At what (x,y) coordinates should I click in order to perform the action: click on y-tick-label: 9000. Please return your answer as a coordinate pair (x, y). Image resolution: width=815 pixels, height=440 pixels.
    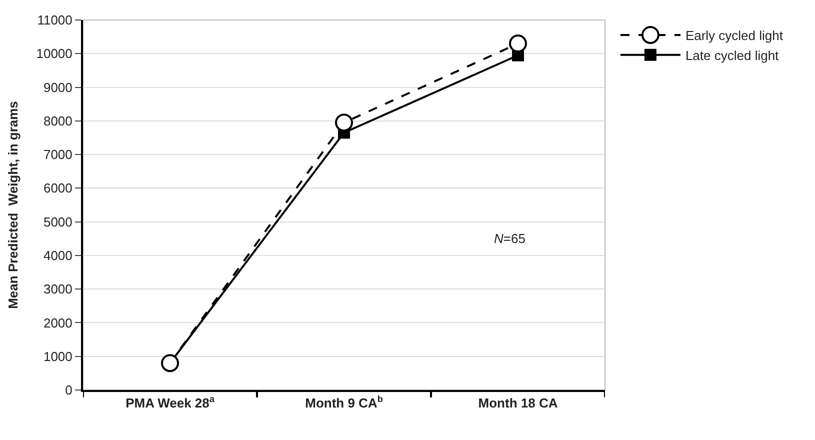
    Looking at the image, I should click on (57, 87).